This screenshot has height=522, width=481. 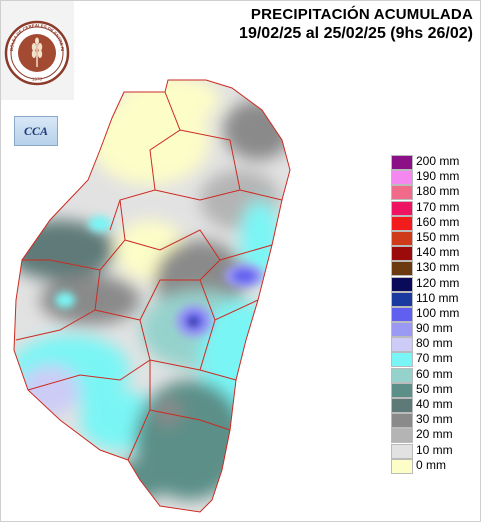 I want to click on map-title: PRECIPITACIÓN ACUMULADA, so click(x=361, y=14).